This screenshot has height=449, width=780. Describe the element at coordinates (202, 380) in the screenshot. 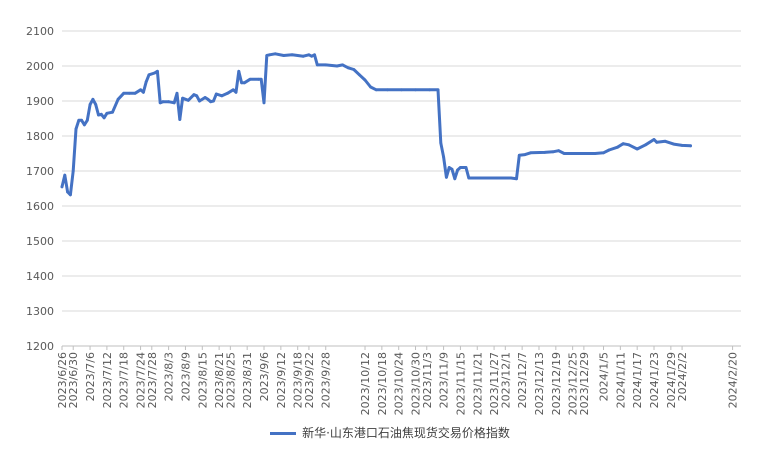

I see `x-tick-label: 2023/8/15` at that location.